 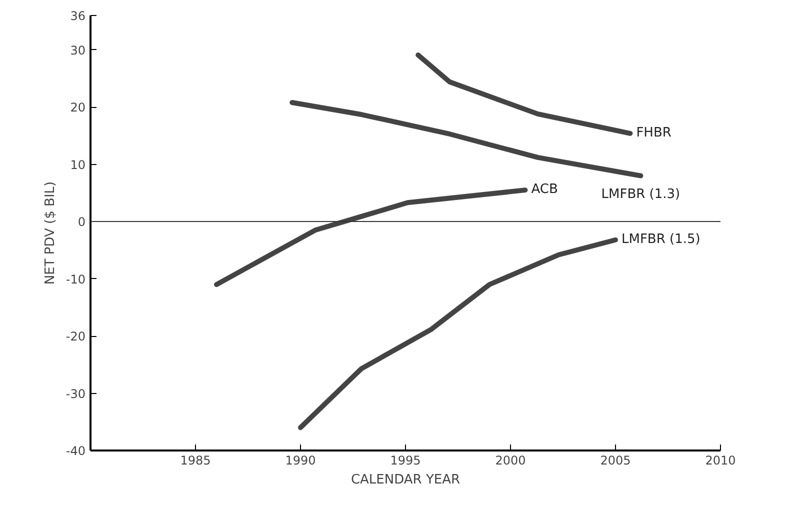 What do you see at coordinates (544, 190) in the screenshot?
I see `series-label: ACB` at bounding box center [544, 190].